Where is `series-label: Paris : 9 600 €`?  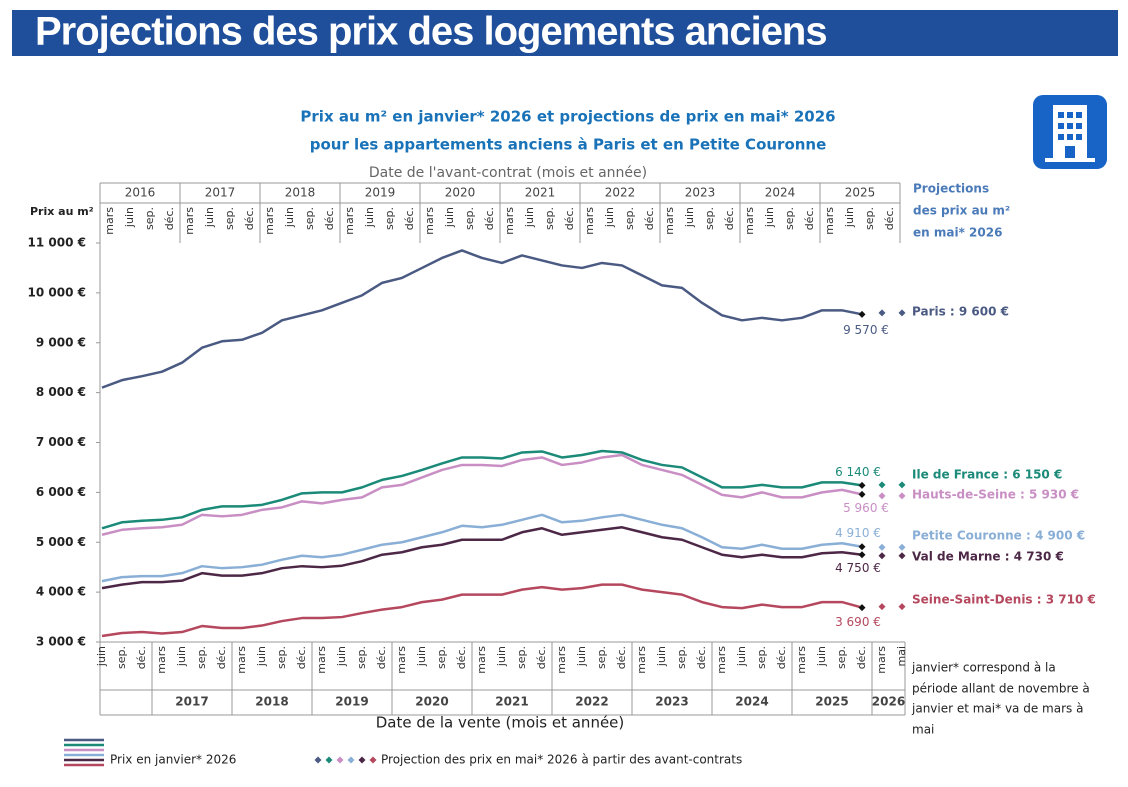 series-label: Paris : 9 600 € is located at coordinates (960, 312).